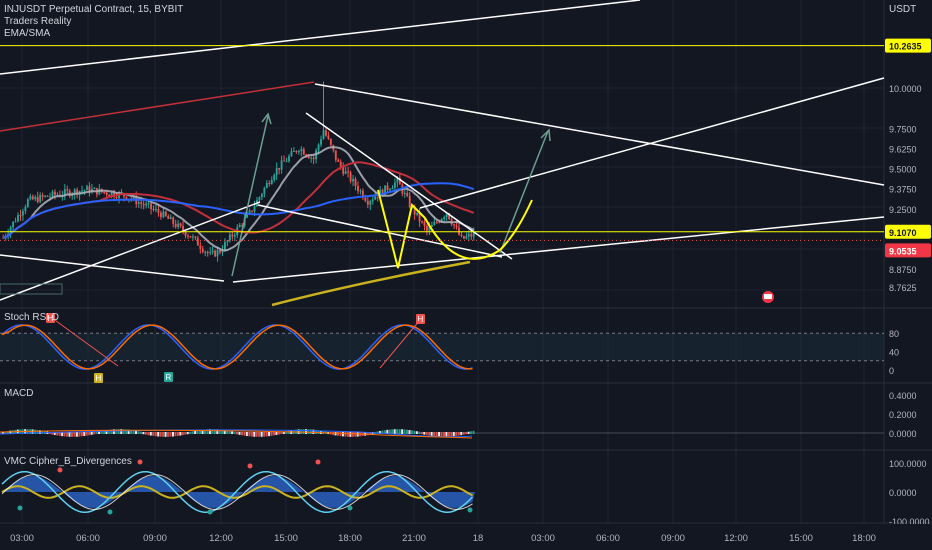 This screenshot has width=932, height=550. I want to click on stoch-marker-label: H, so click(51, 318).